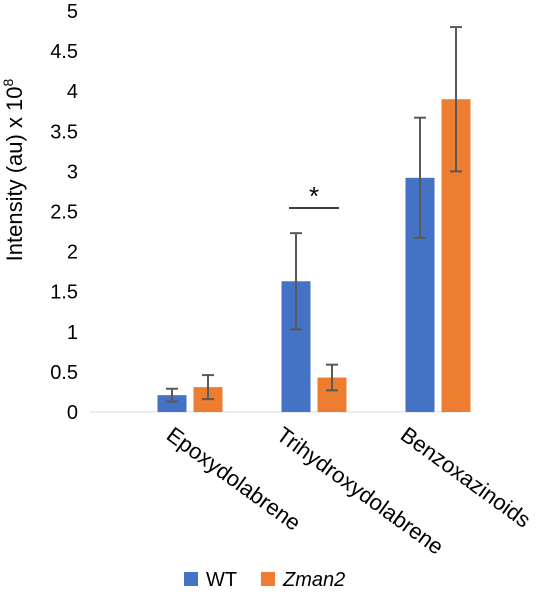 The image size is (551, 594). I want to click on y-tick-label: 0, so click(72, 413).